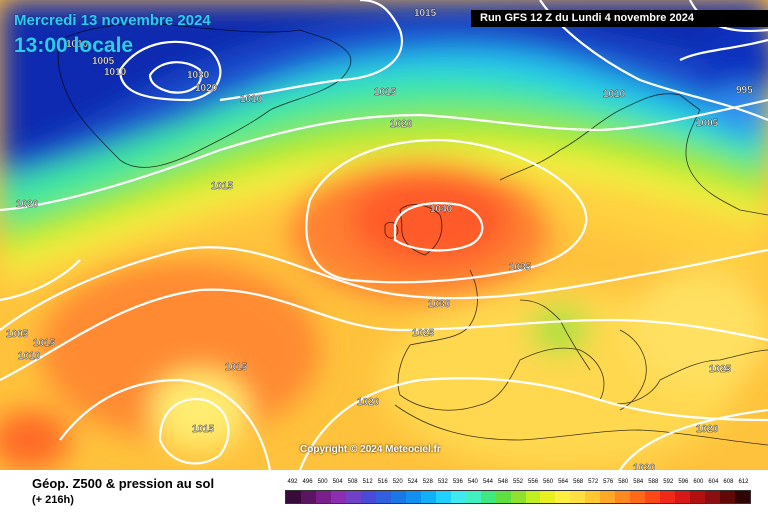 The height and width of the screenshot is (512, 768). Describe the element at coordinates (472, 482) in the screenshot. I see `color-scale-label: 540` at that location.